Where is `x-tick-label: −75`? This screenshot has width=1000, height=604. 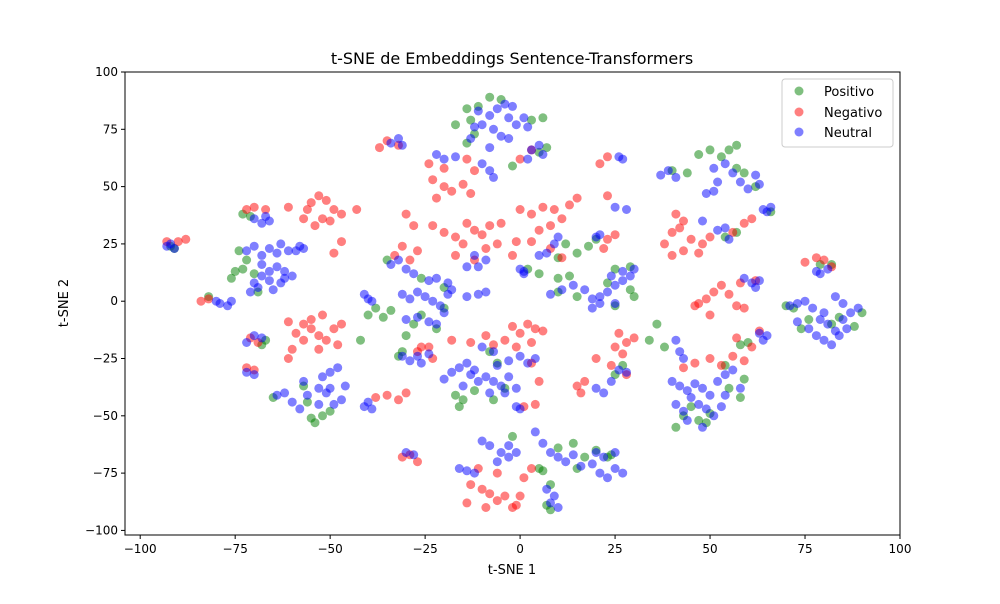
x-tick-label: −75 is located at coordinates (235, 549).